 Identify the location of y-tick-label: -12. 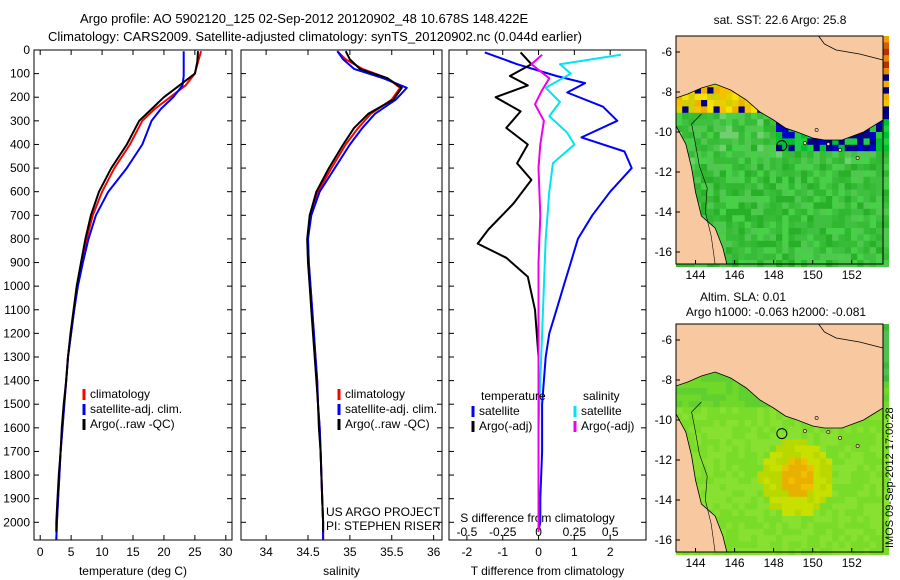
(664, 460).